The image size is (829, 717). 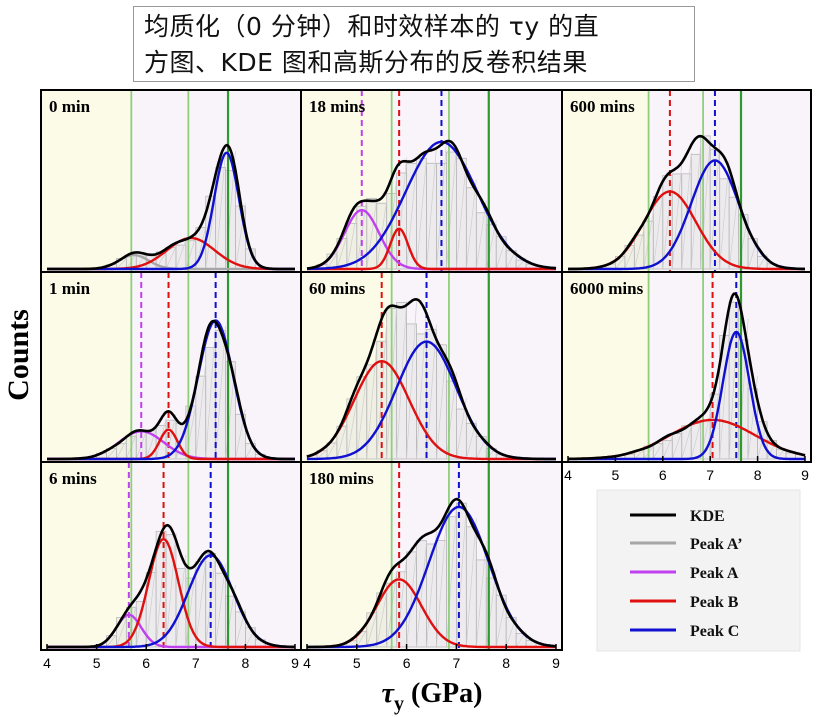 I want to click on panel-1-min, so click(x=171, y=367).